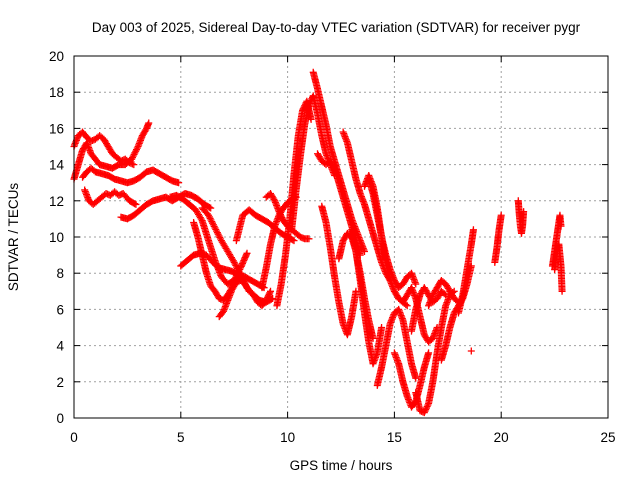  What do you see at coordinates (382, 327) in the screenshot?
I see `data-point-sat-u` at bounding box center [382, 327].